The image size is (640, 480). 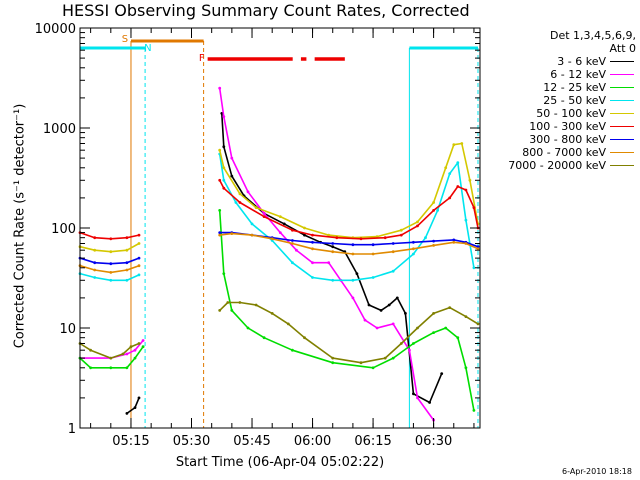 I want to click on legend-entry: 6 - 12 keV, so click(x=560, y=74).